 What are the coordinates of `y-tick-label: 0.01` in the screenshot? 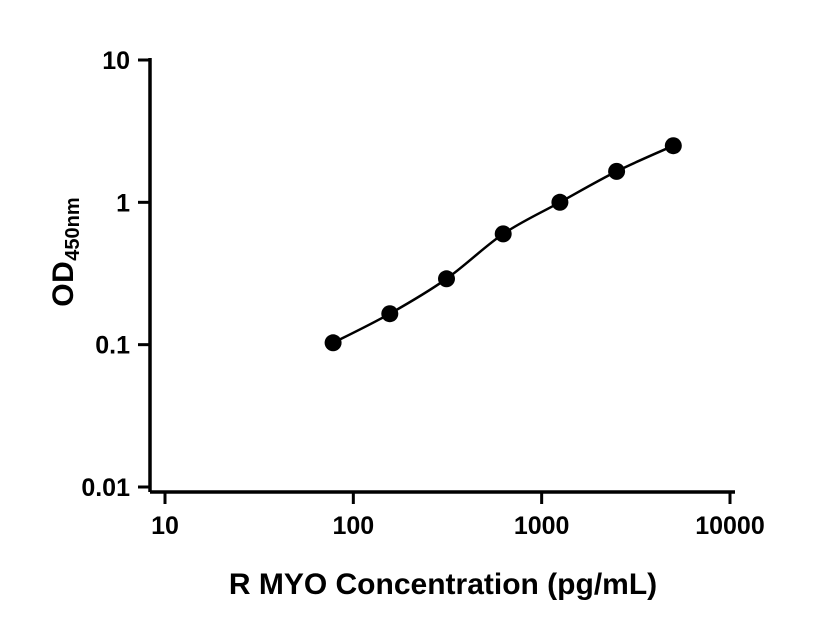 It's located at (105, 488).